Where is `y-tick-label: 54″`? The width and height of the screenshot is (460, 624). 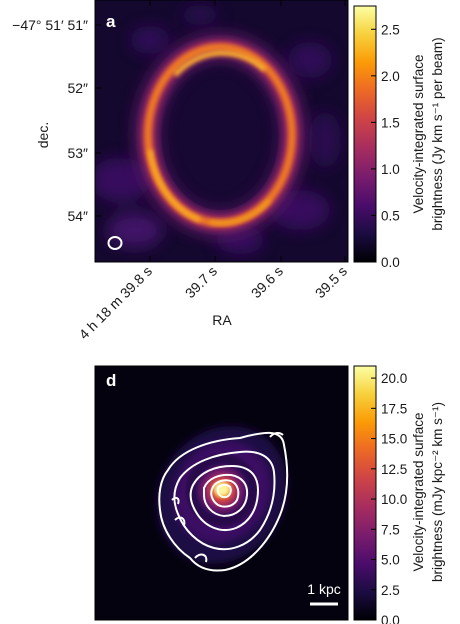
y-tick-label: 54″ is located at coordinates (77, 216).